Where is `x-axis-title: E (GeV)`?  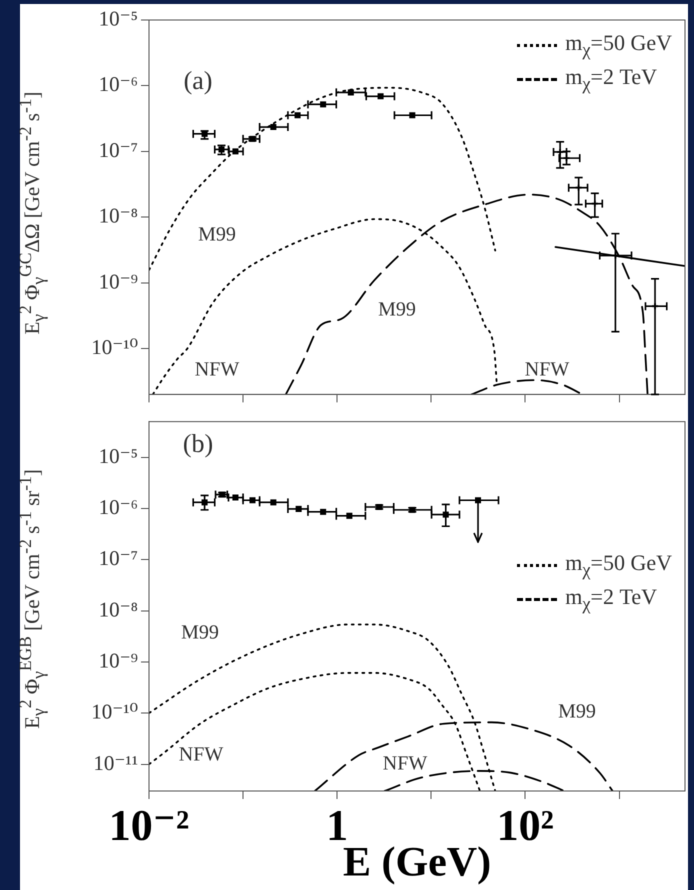 x-axis-title: E (GeV) is located at coordinates (417, 863).